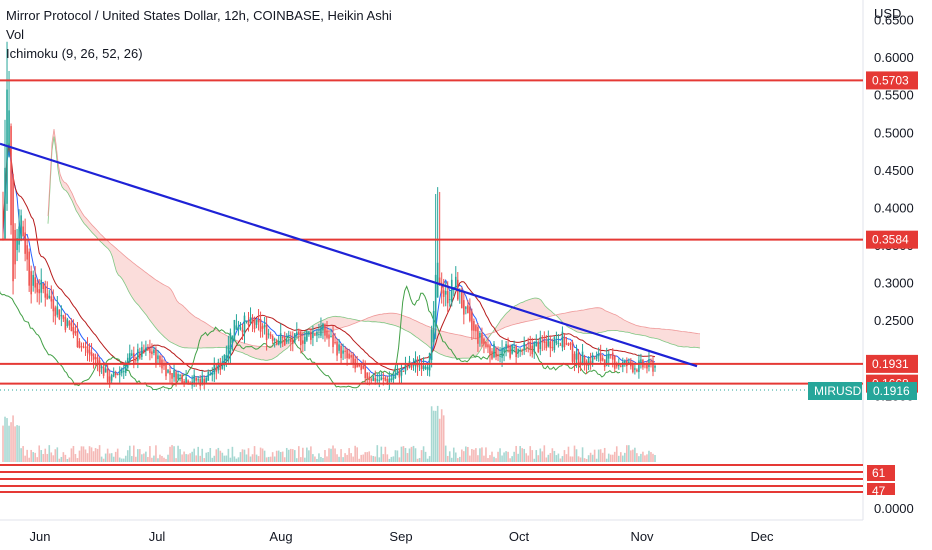 Image resolution: width=932 pixels, height=550 pixels. Describe the element at coordinates (280, 536) in the screenshot. I see `x-tick-label: Aug` at that location.